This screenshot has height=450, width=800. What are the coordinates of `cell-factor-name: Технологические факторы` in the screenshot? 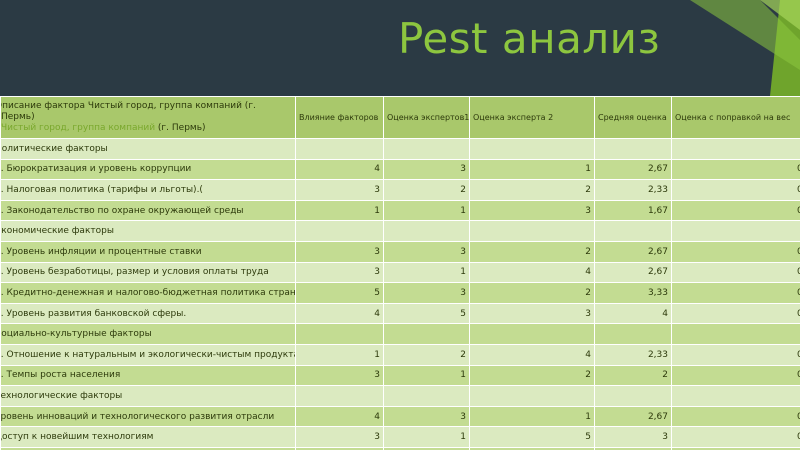 It's located at (148, 396).